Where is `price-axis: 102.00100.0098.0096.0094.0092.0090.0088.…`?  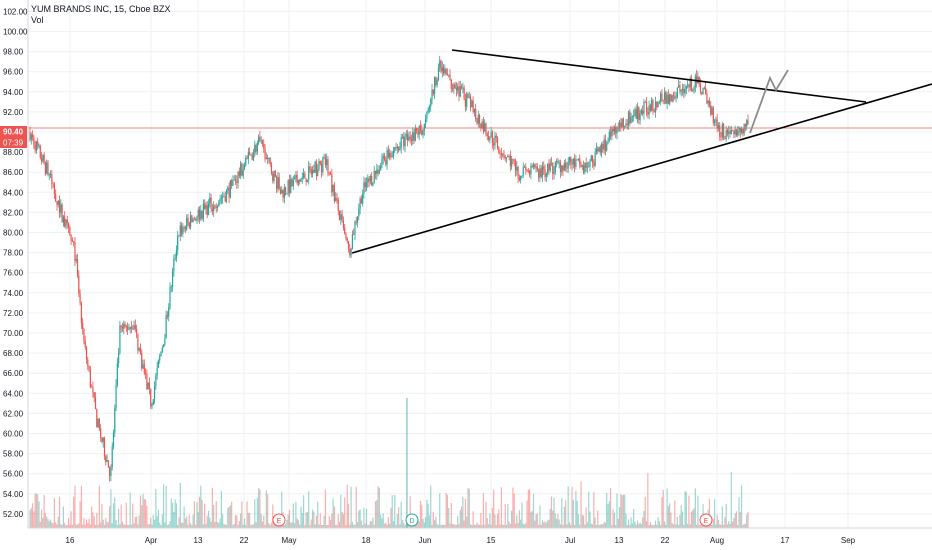 price-axis: 102.00100.0098.0096.0094.0092.0090.0088.… is located at coordinates (16, 264).